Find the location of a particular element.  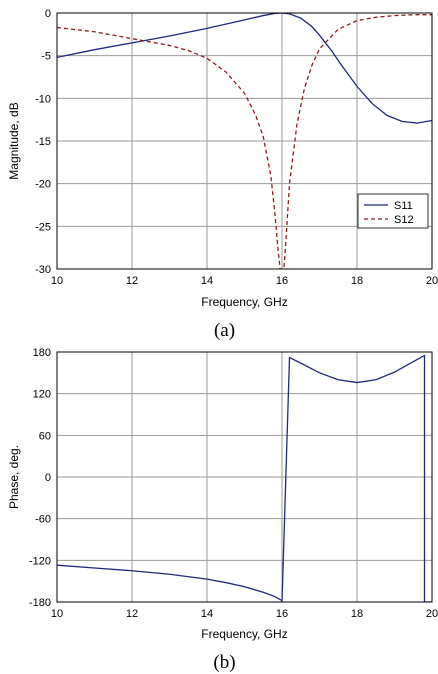

y-tick-label: -5 is located at coordinates (46, 57).